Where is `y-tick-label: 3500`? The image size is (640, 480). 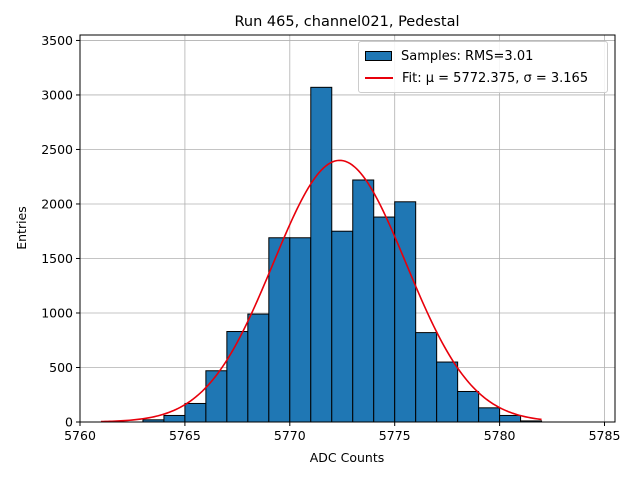
y-tick-label: 3500 is located at coordinates (57, 40).